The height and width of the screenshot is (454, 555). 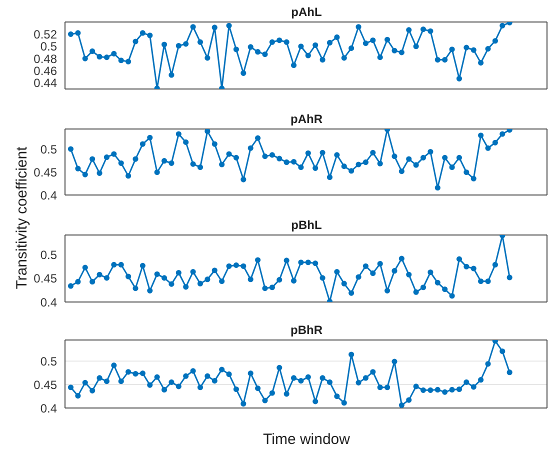 I want to click on chart-title: pBhR, so click(x=307, y=330).